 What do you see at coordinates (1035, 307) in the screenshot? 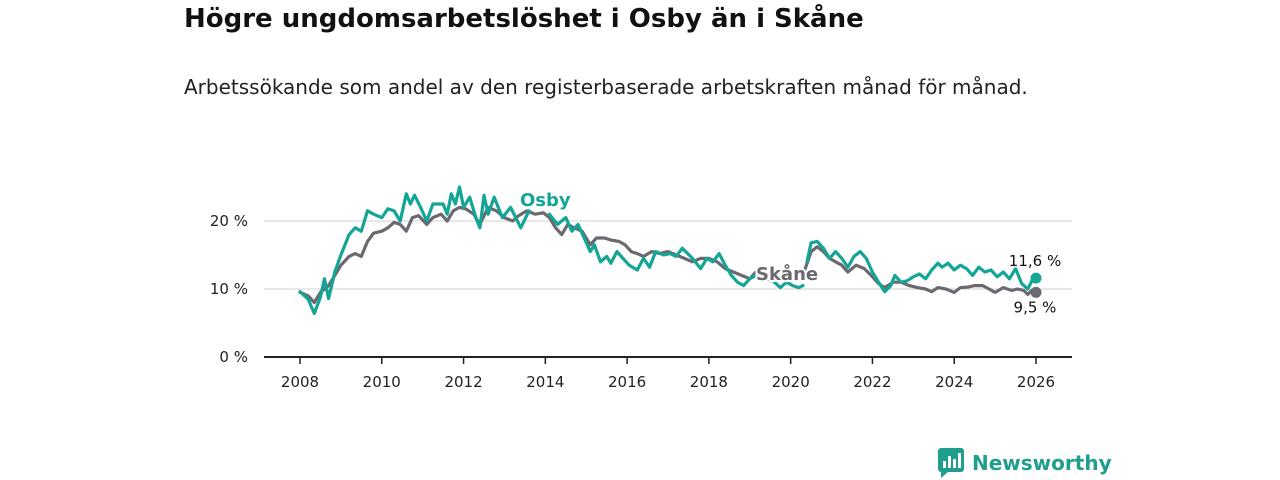
I see `end-value-skane: 9,5 %` at bounding box center [1035, 307].